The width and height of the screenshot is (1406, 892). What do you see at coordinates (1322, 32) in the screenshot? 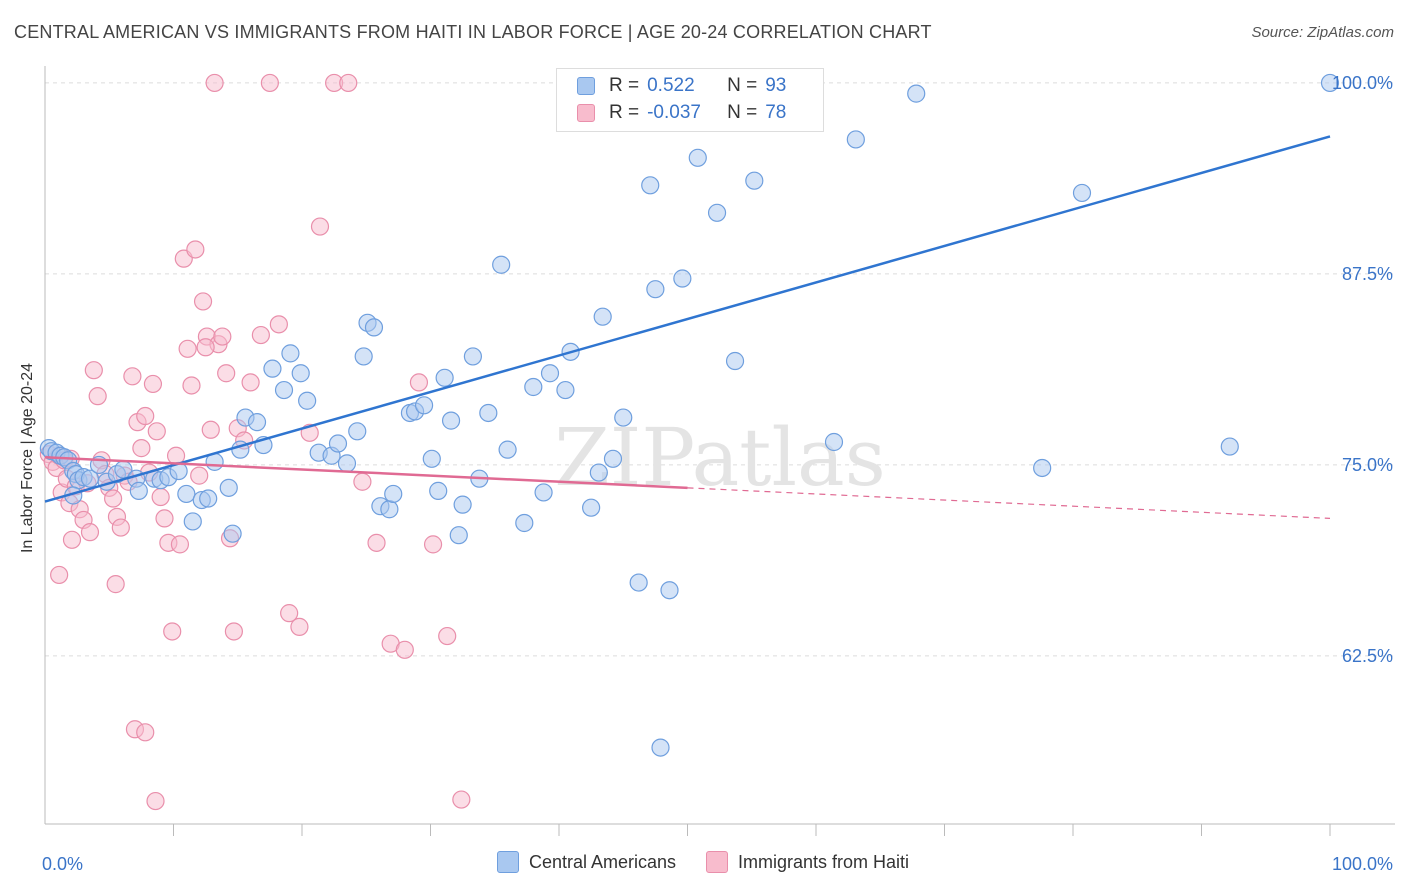
I see `source-label: Source: ZipAtlas.com` at bounding box center [1322, 32].